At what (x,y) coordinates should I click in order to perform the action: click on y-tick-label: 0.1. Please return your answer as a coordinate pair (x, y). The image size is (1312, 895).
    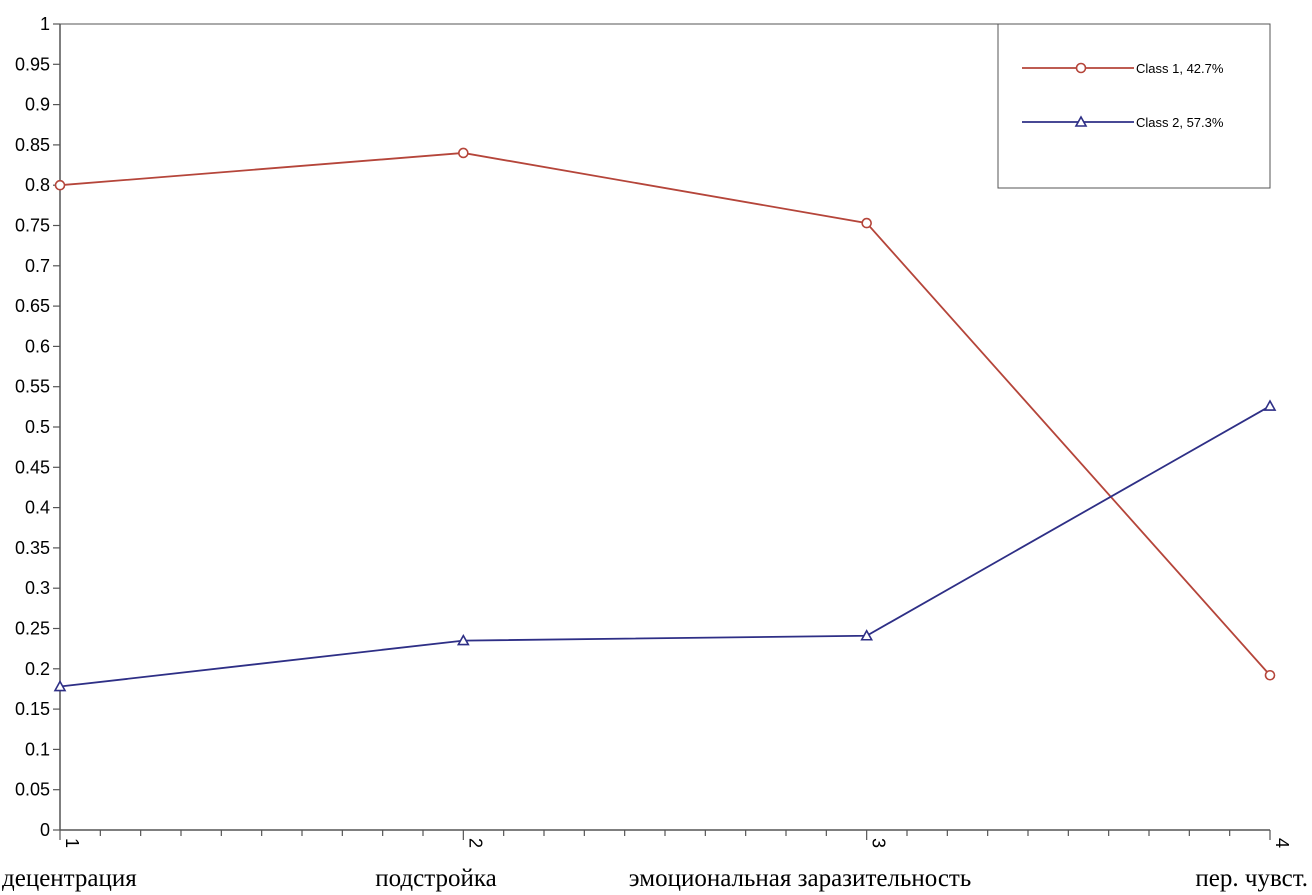
    Looking at the image, I should click on (37, 749).